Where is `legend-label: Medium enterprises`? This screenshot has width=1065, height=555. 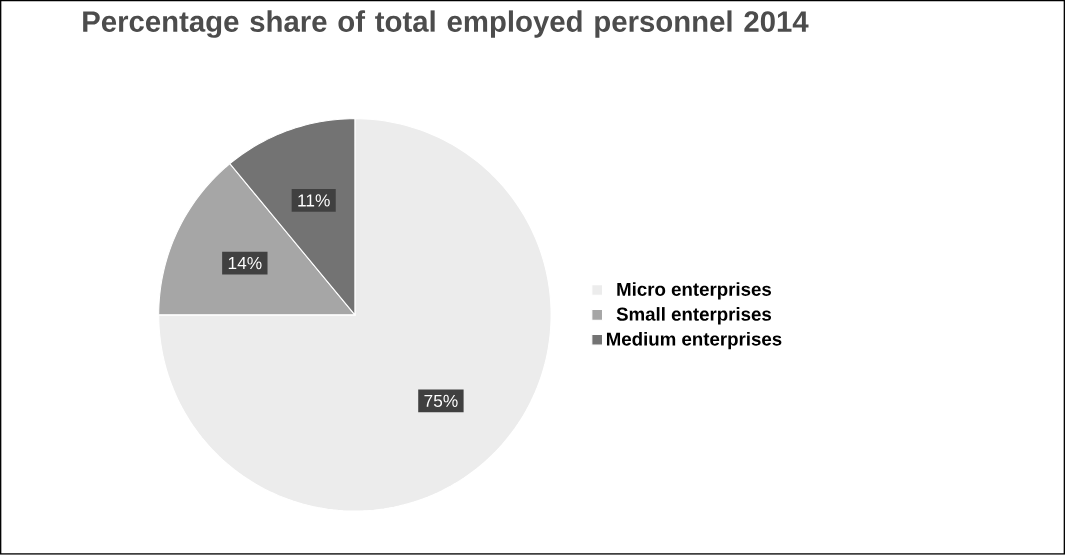
legend-label: Medium enterprises is located at coordinates (694, 341).